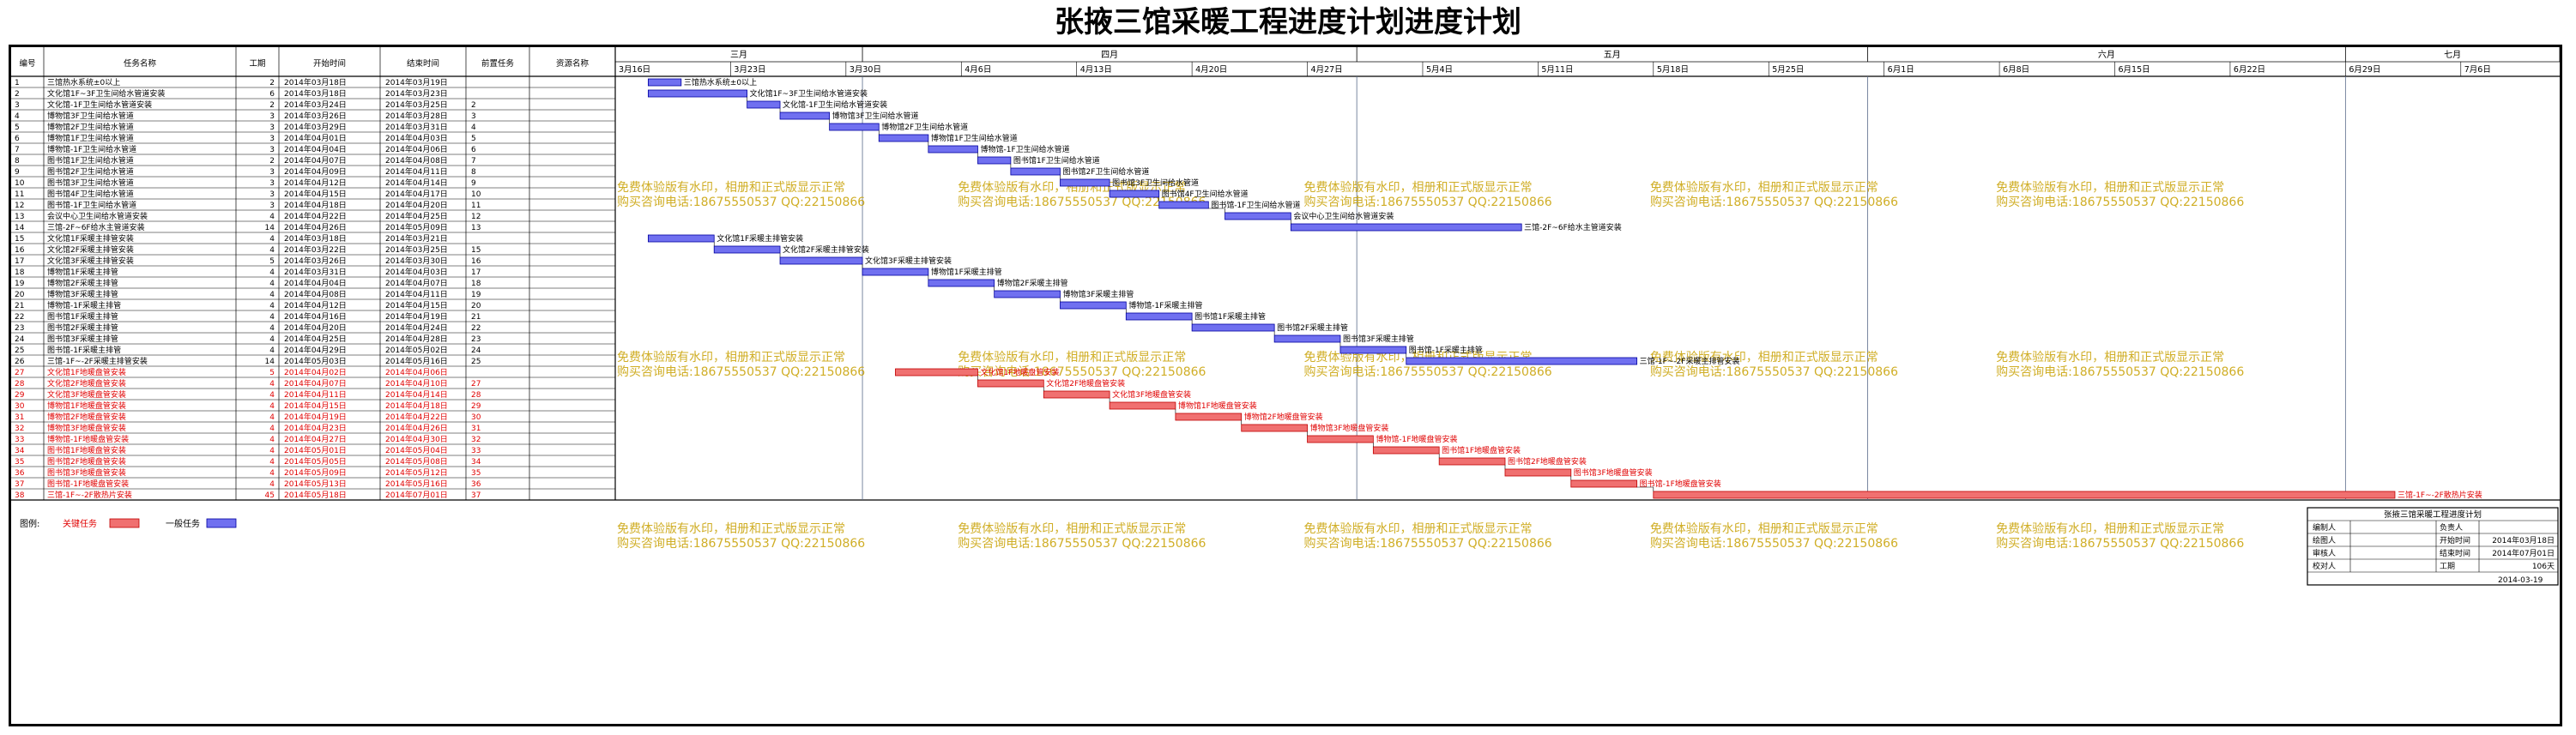 This screenshot has width=2576, height=735. I want to click on cell-start: 2014年04月29日, so click(315, 350).